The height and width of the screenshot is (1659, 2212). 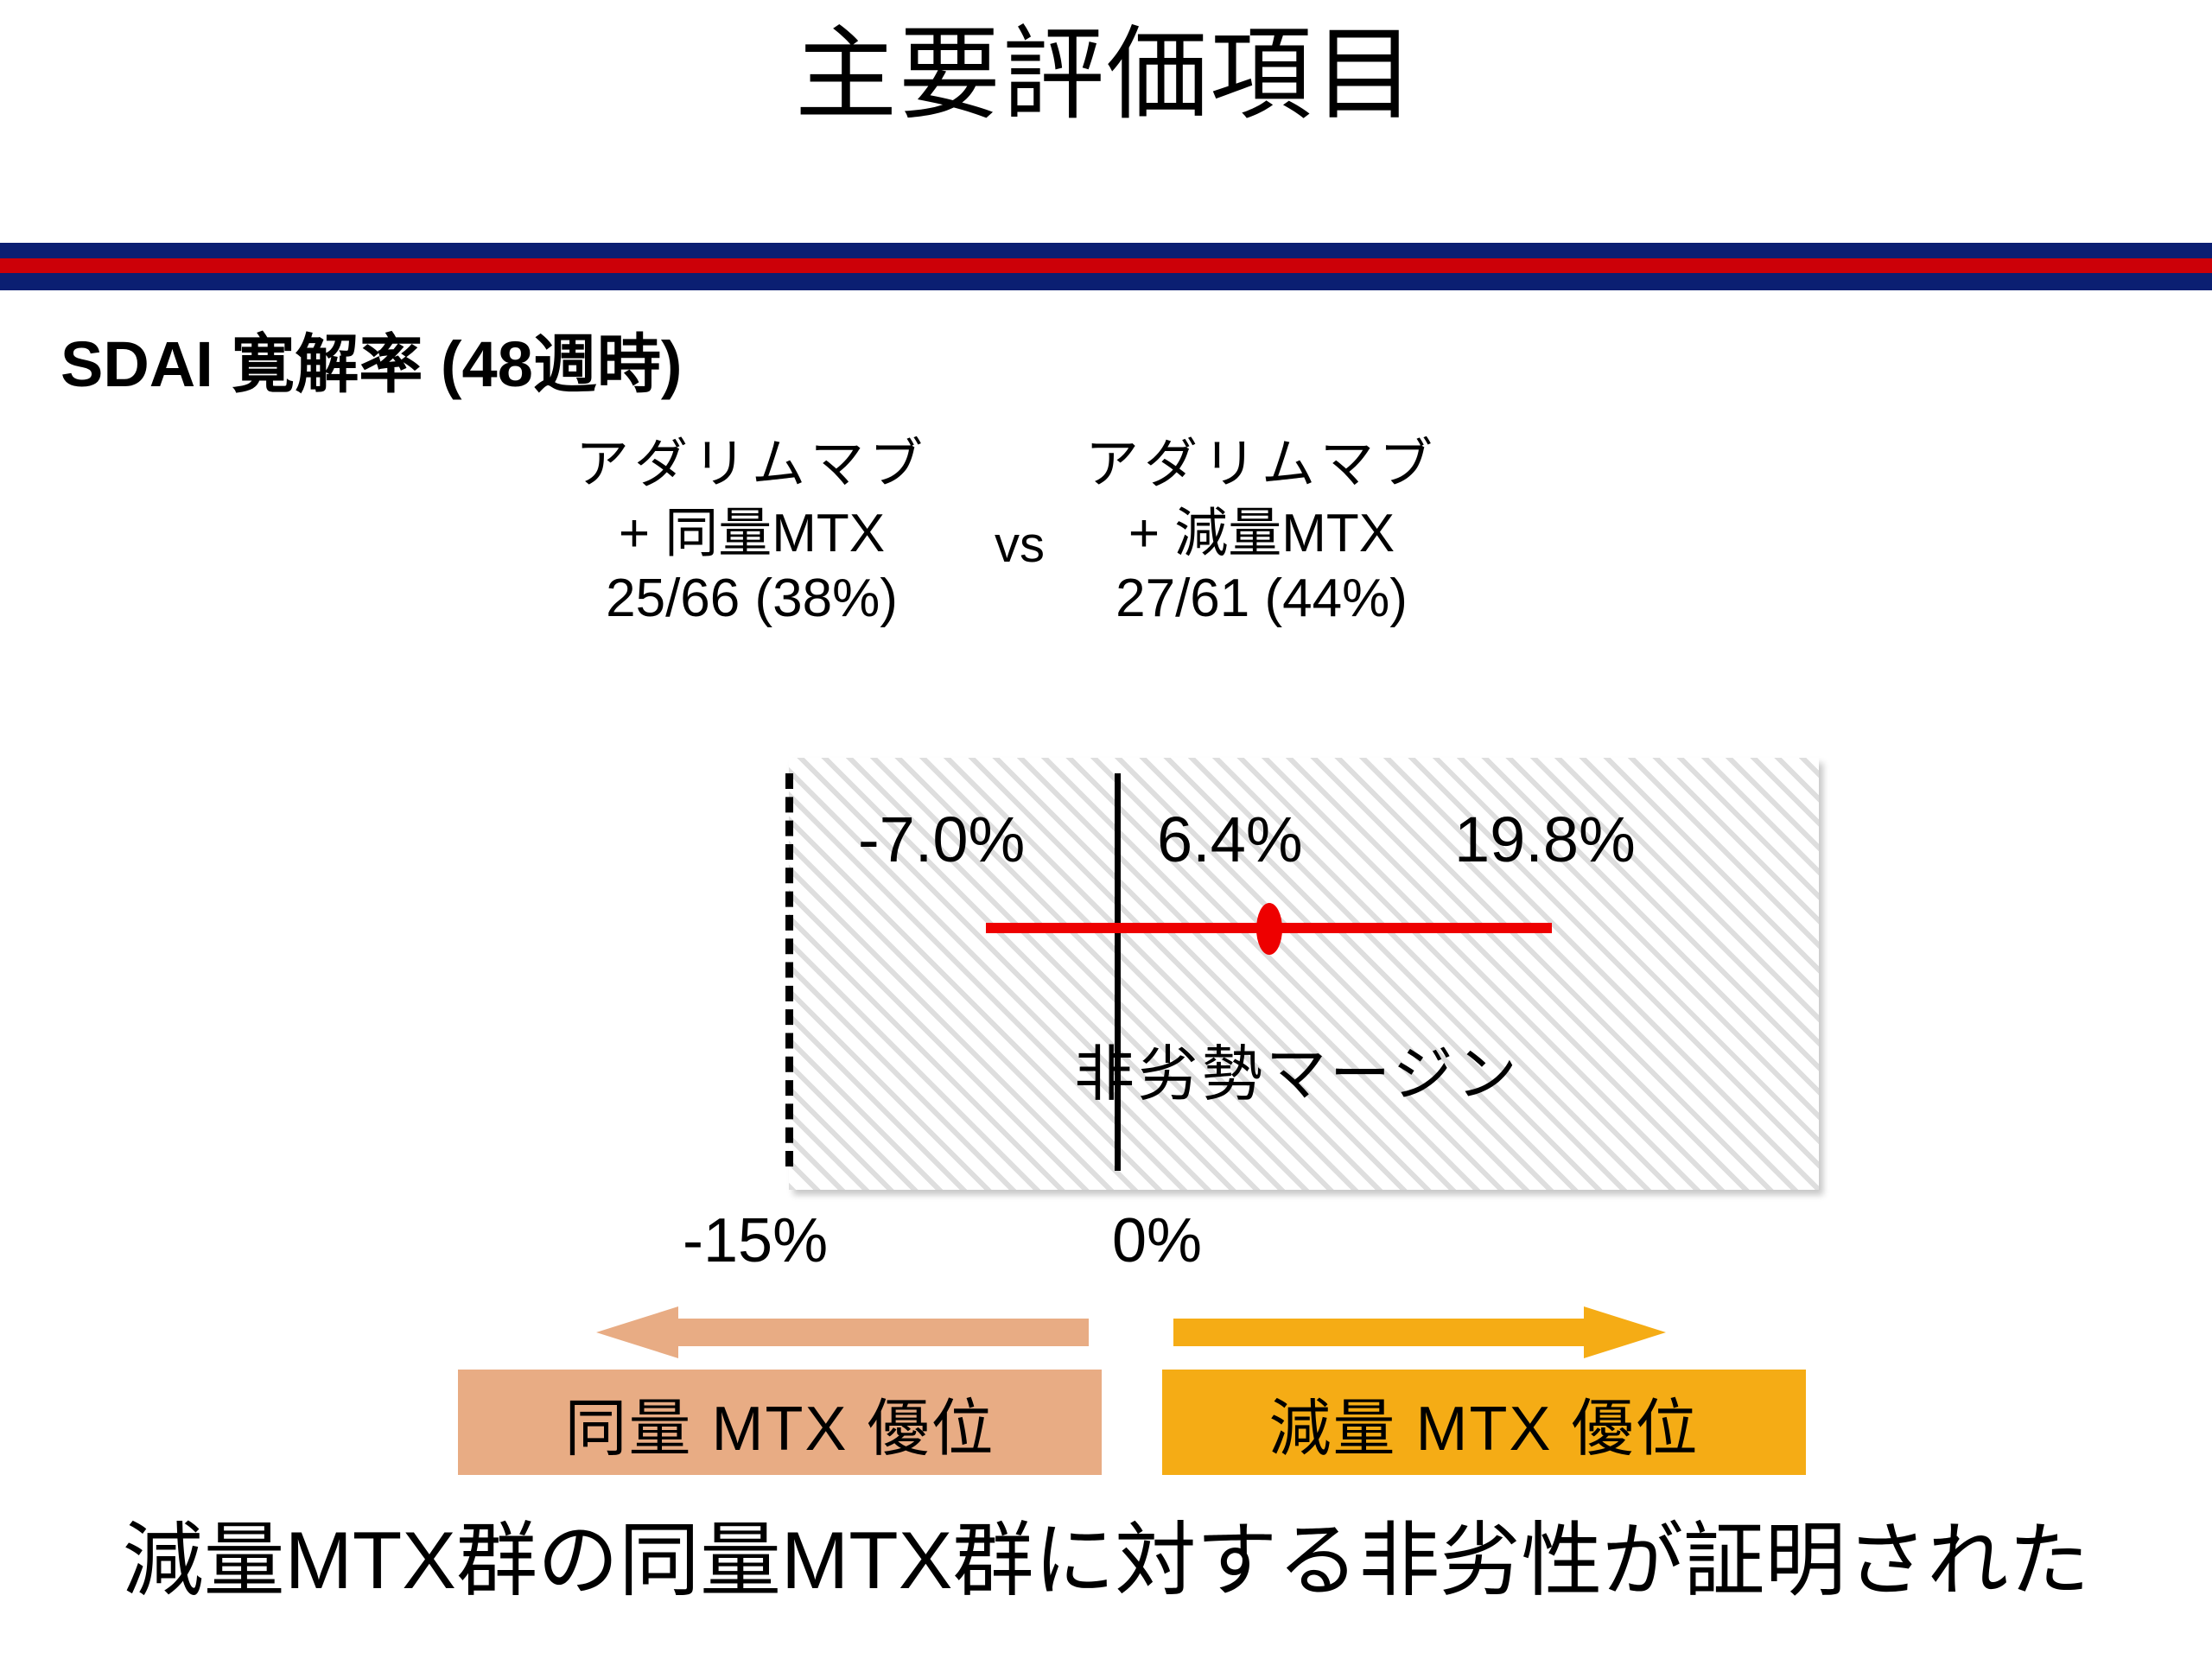 What do you see at coordinates (1157, 1240) in the screenshot?
I see `axis-tick-zero: 0%` at bounding box center [1157, 1240].